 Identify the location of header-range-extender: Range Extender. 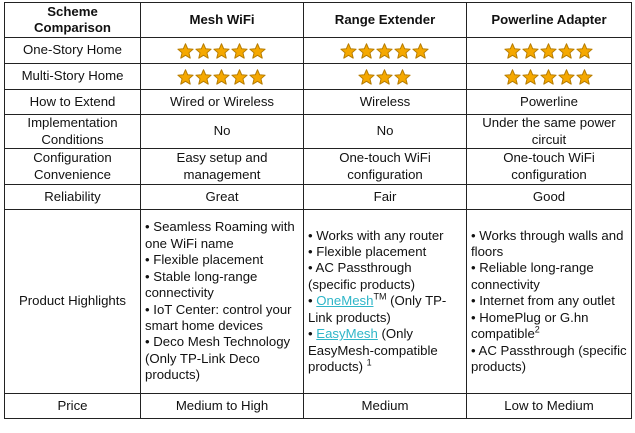
(385, 20).